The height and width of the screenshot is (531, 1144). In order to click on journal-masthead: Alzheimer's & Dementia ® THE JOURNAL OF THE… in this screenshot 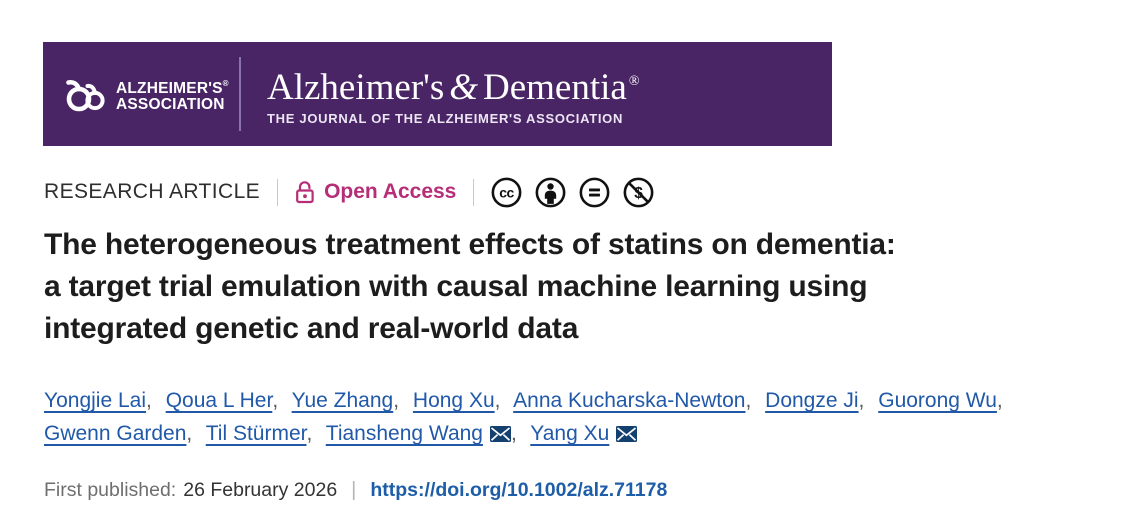, I will do `click(453, 94)`.